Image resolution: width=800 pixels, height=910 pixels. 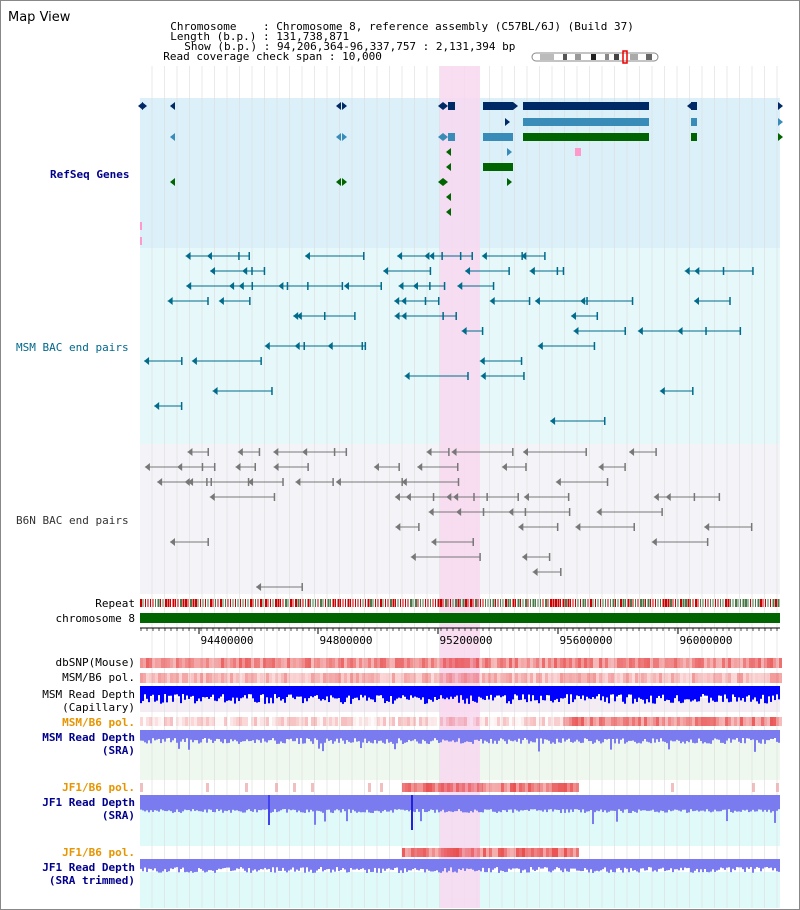 I want to click on msm-bac-track, so click(x=449, y=338).